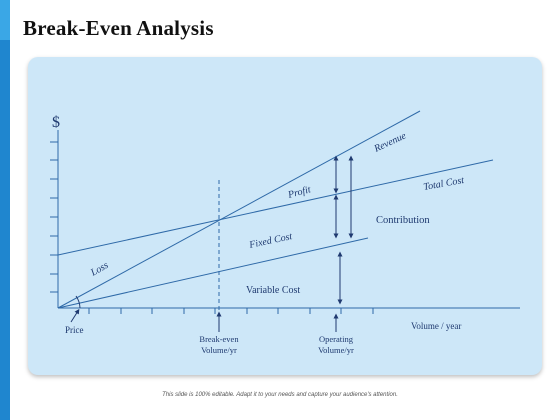  I want to click on loss-label: Loss, so click(99, 269).